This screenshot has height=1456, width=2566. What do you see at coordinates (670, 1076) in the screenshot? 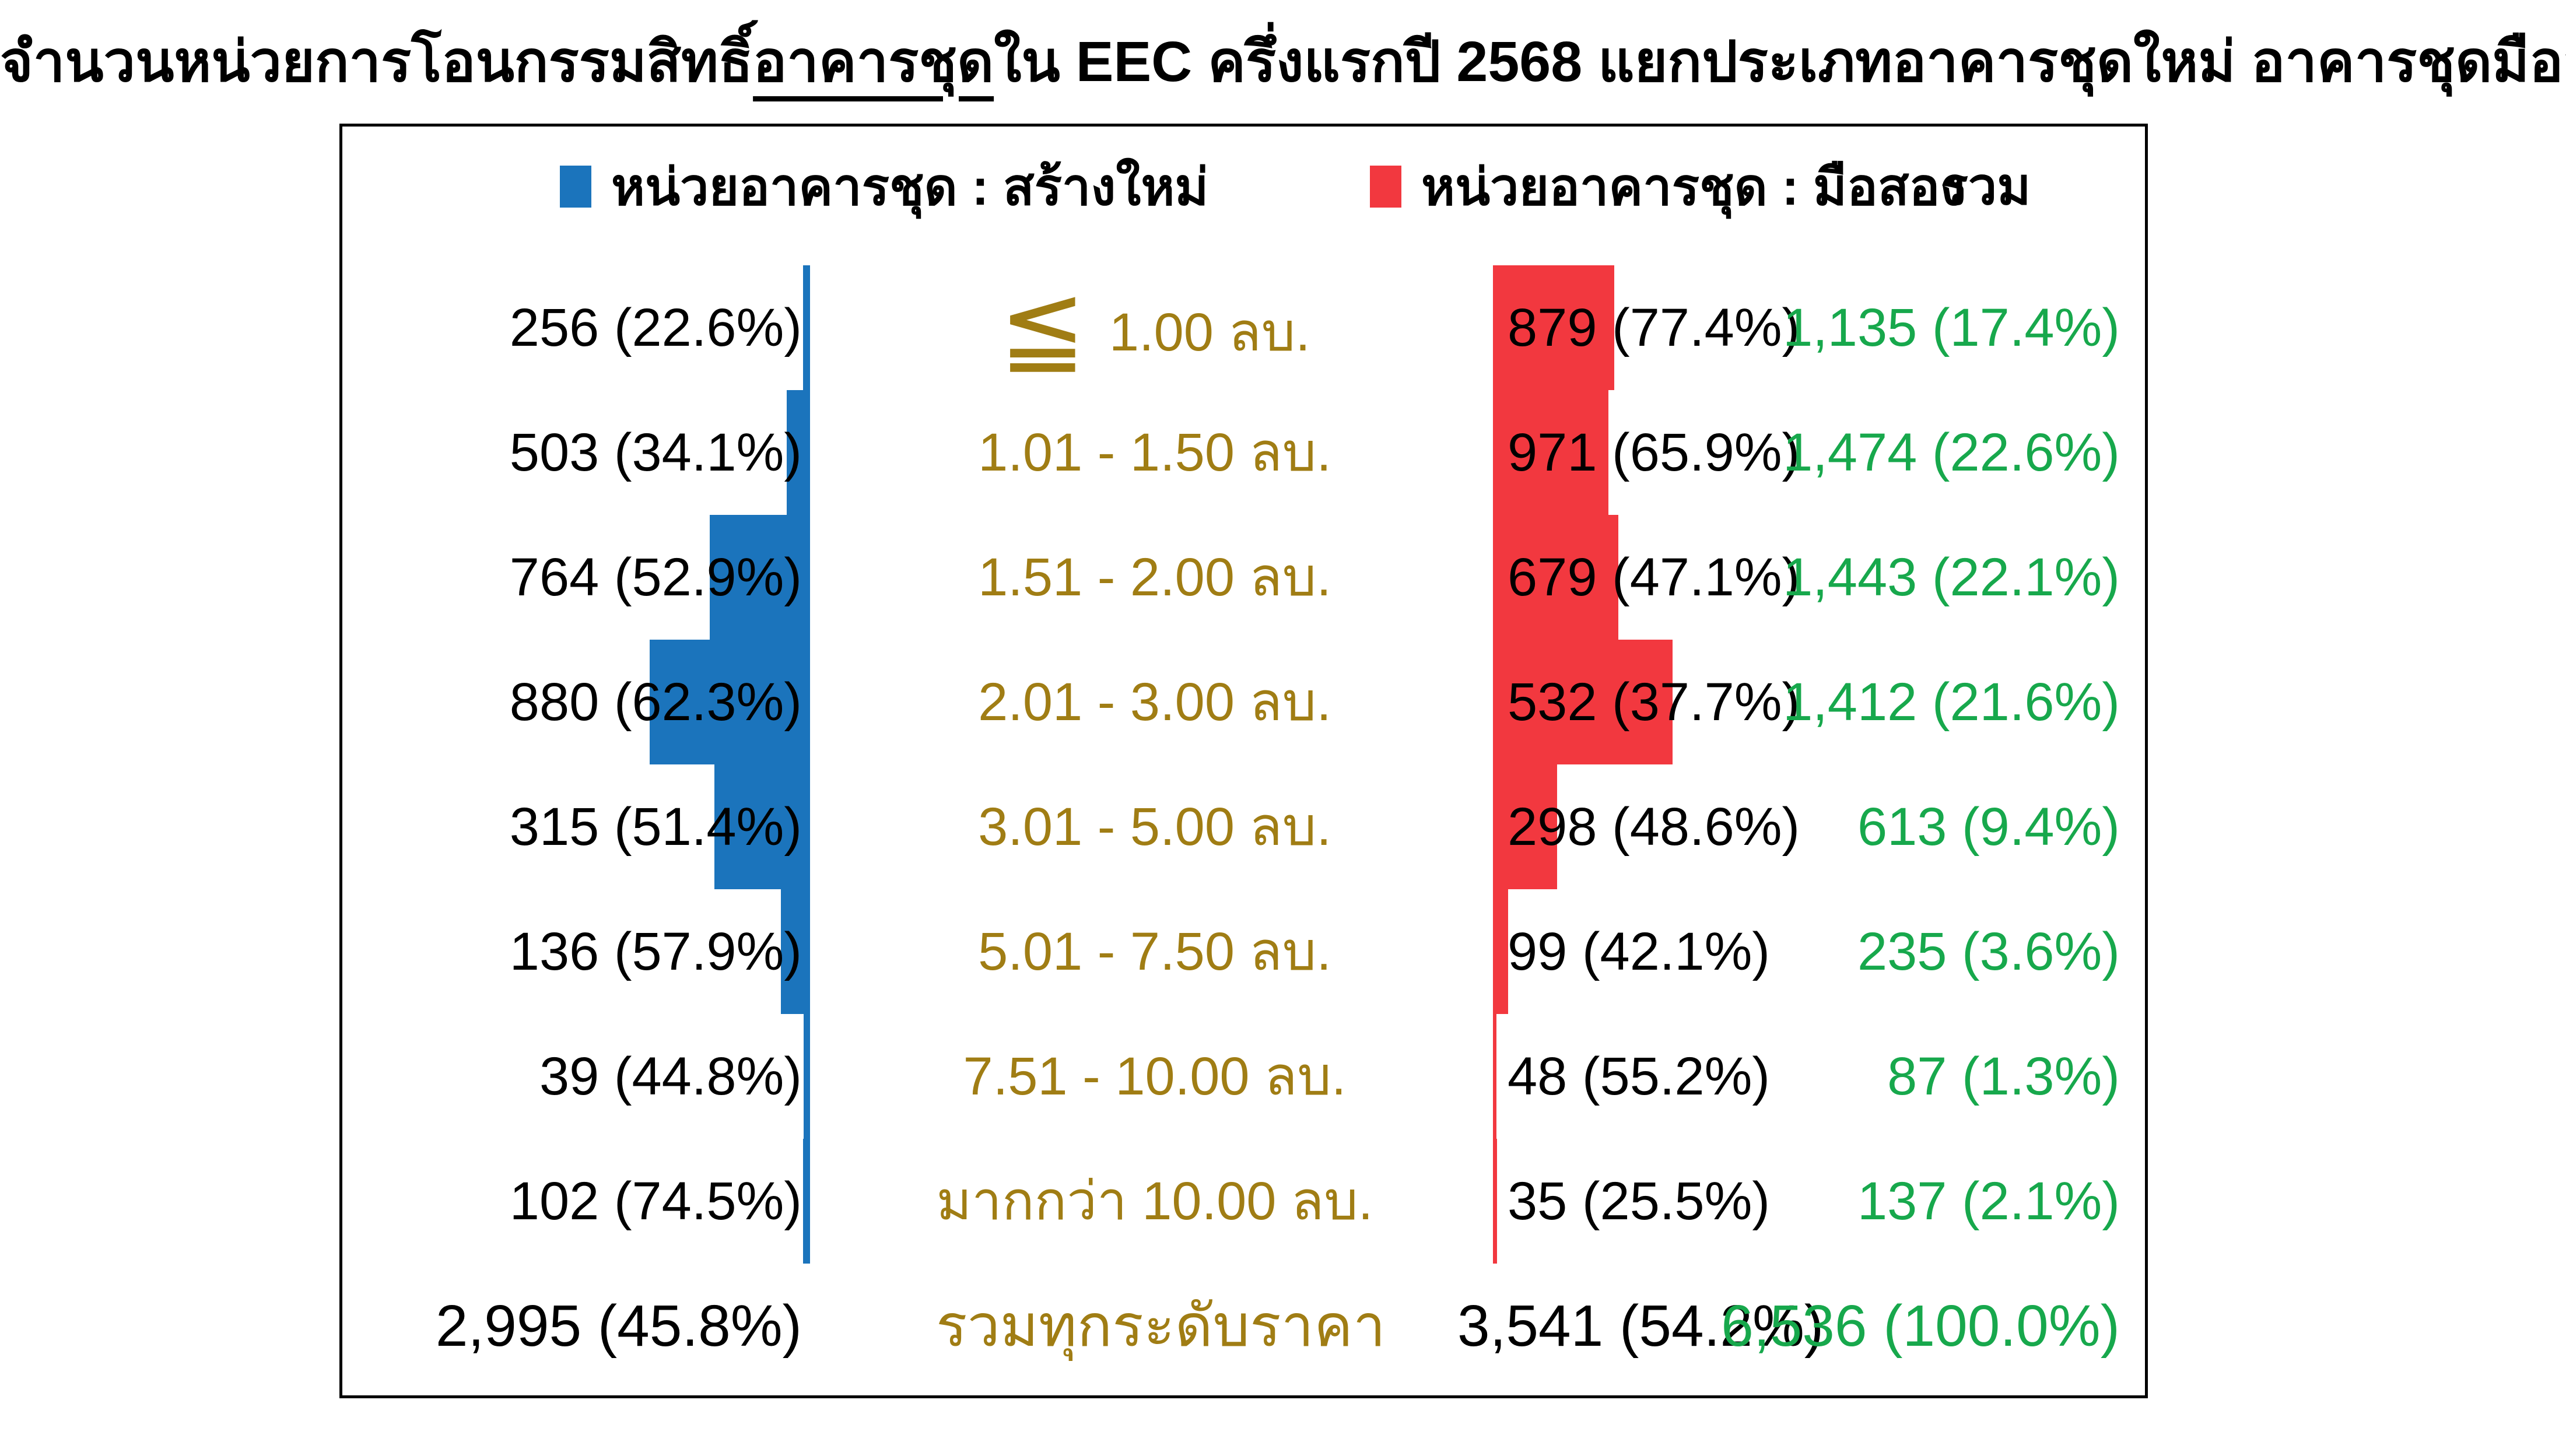
I see `new-units-value: 39 (44.8%)` at bounding box center [670, 1076].